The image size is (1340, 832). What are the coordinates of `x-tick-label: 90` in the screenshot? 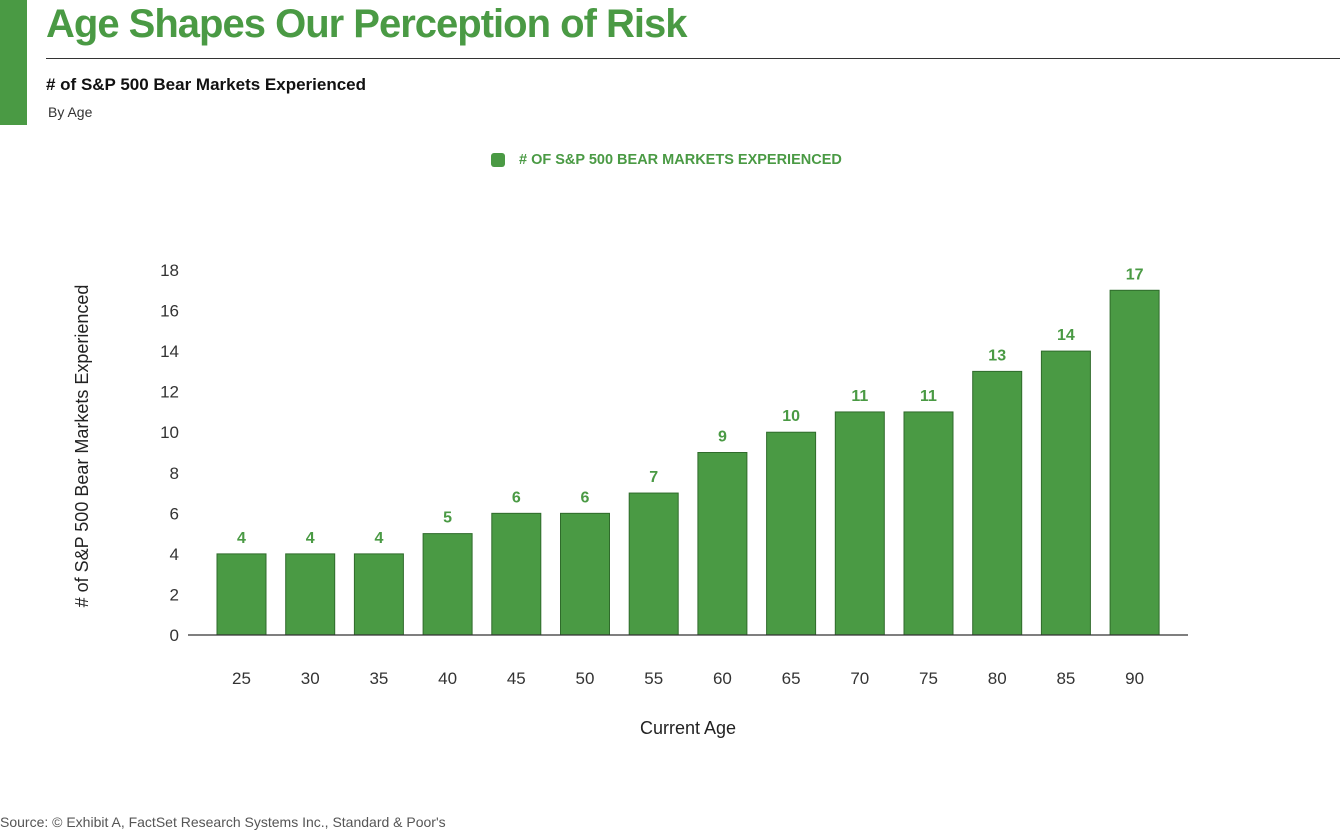 It's located at (1134, 678).